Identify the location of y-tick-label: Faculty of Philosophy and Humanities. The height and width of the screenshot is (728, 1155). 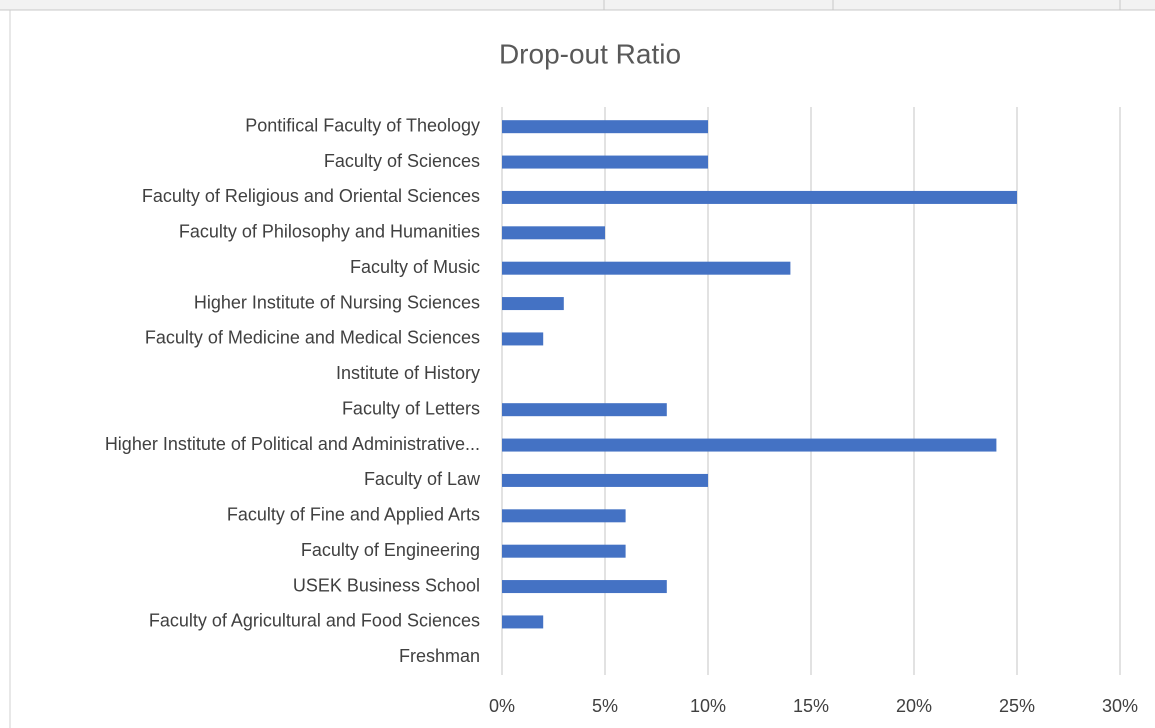
(329, 232).